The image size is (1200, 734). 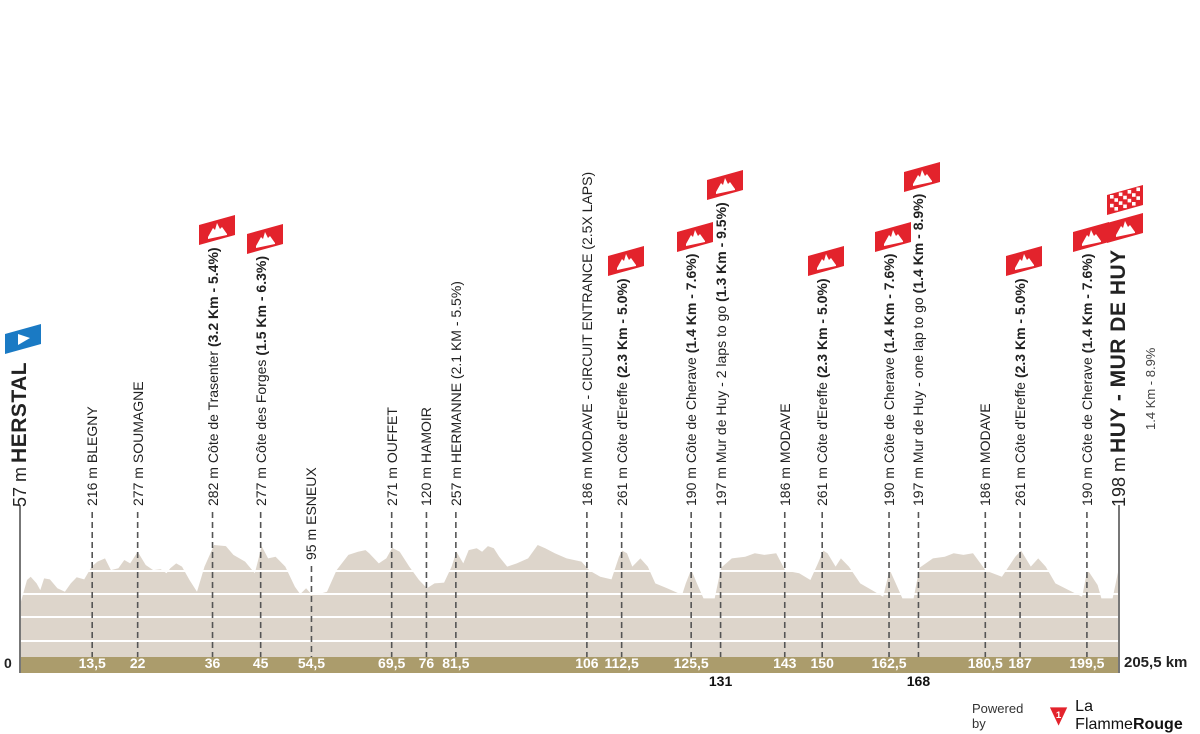 What do you see at coordinates (260, 411) in the screenshot?
I see `waypoint-name: Côte des Forges` at bounding box center [260, 411].